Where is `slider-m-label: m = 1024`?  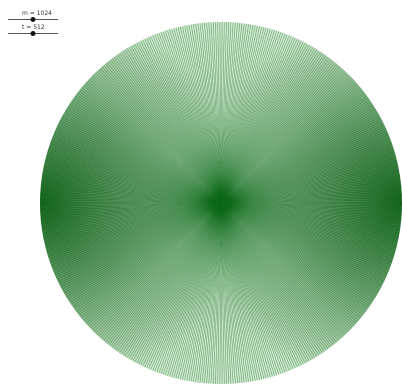
slider-m-label: m = 1024 is located at coordinates (37, 13).